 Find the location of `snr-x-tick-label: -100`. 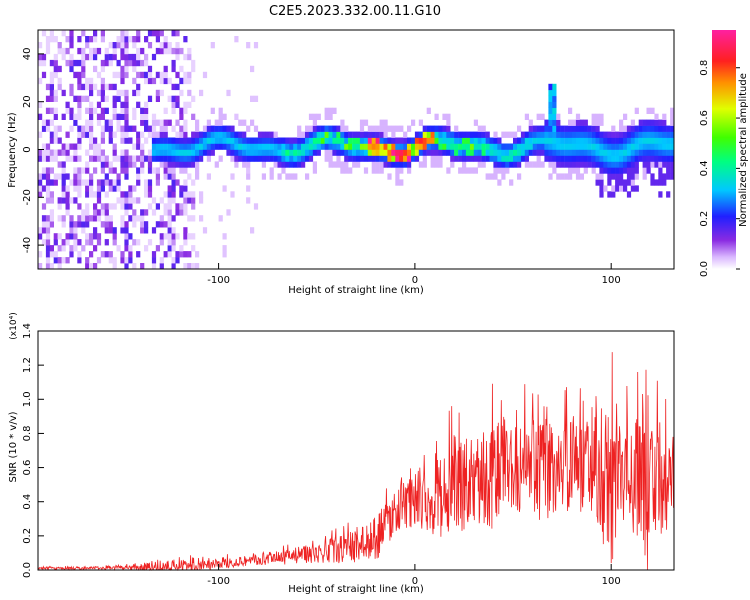

snr-x-tick-label: -100 is located at coordinates (218, 581).